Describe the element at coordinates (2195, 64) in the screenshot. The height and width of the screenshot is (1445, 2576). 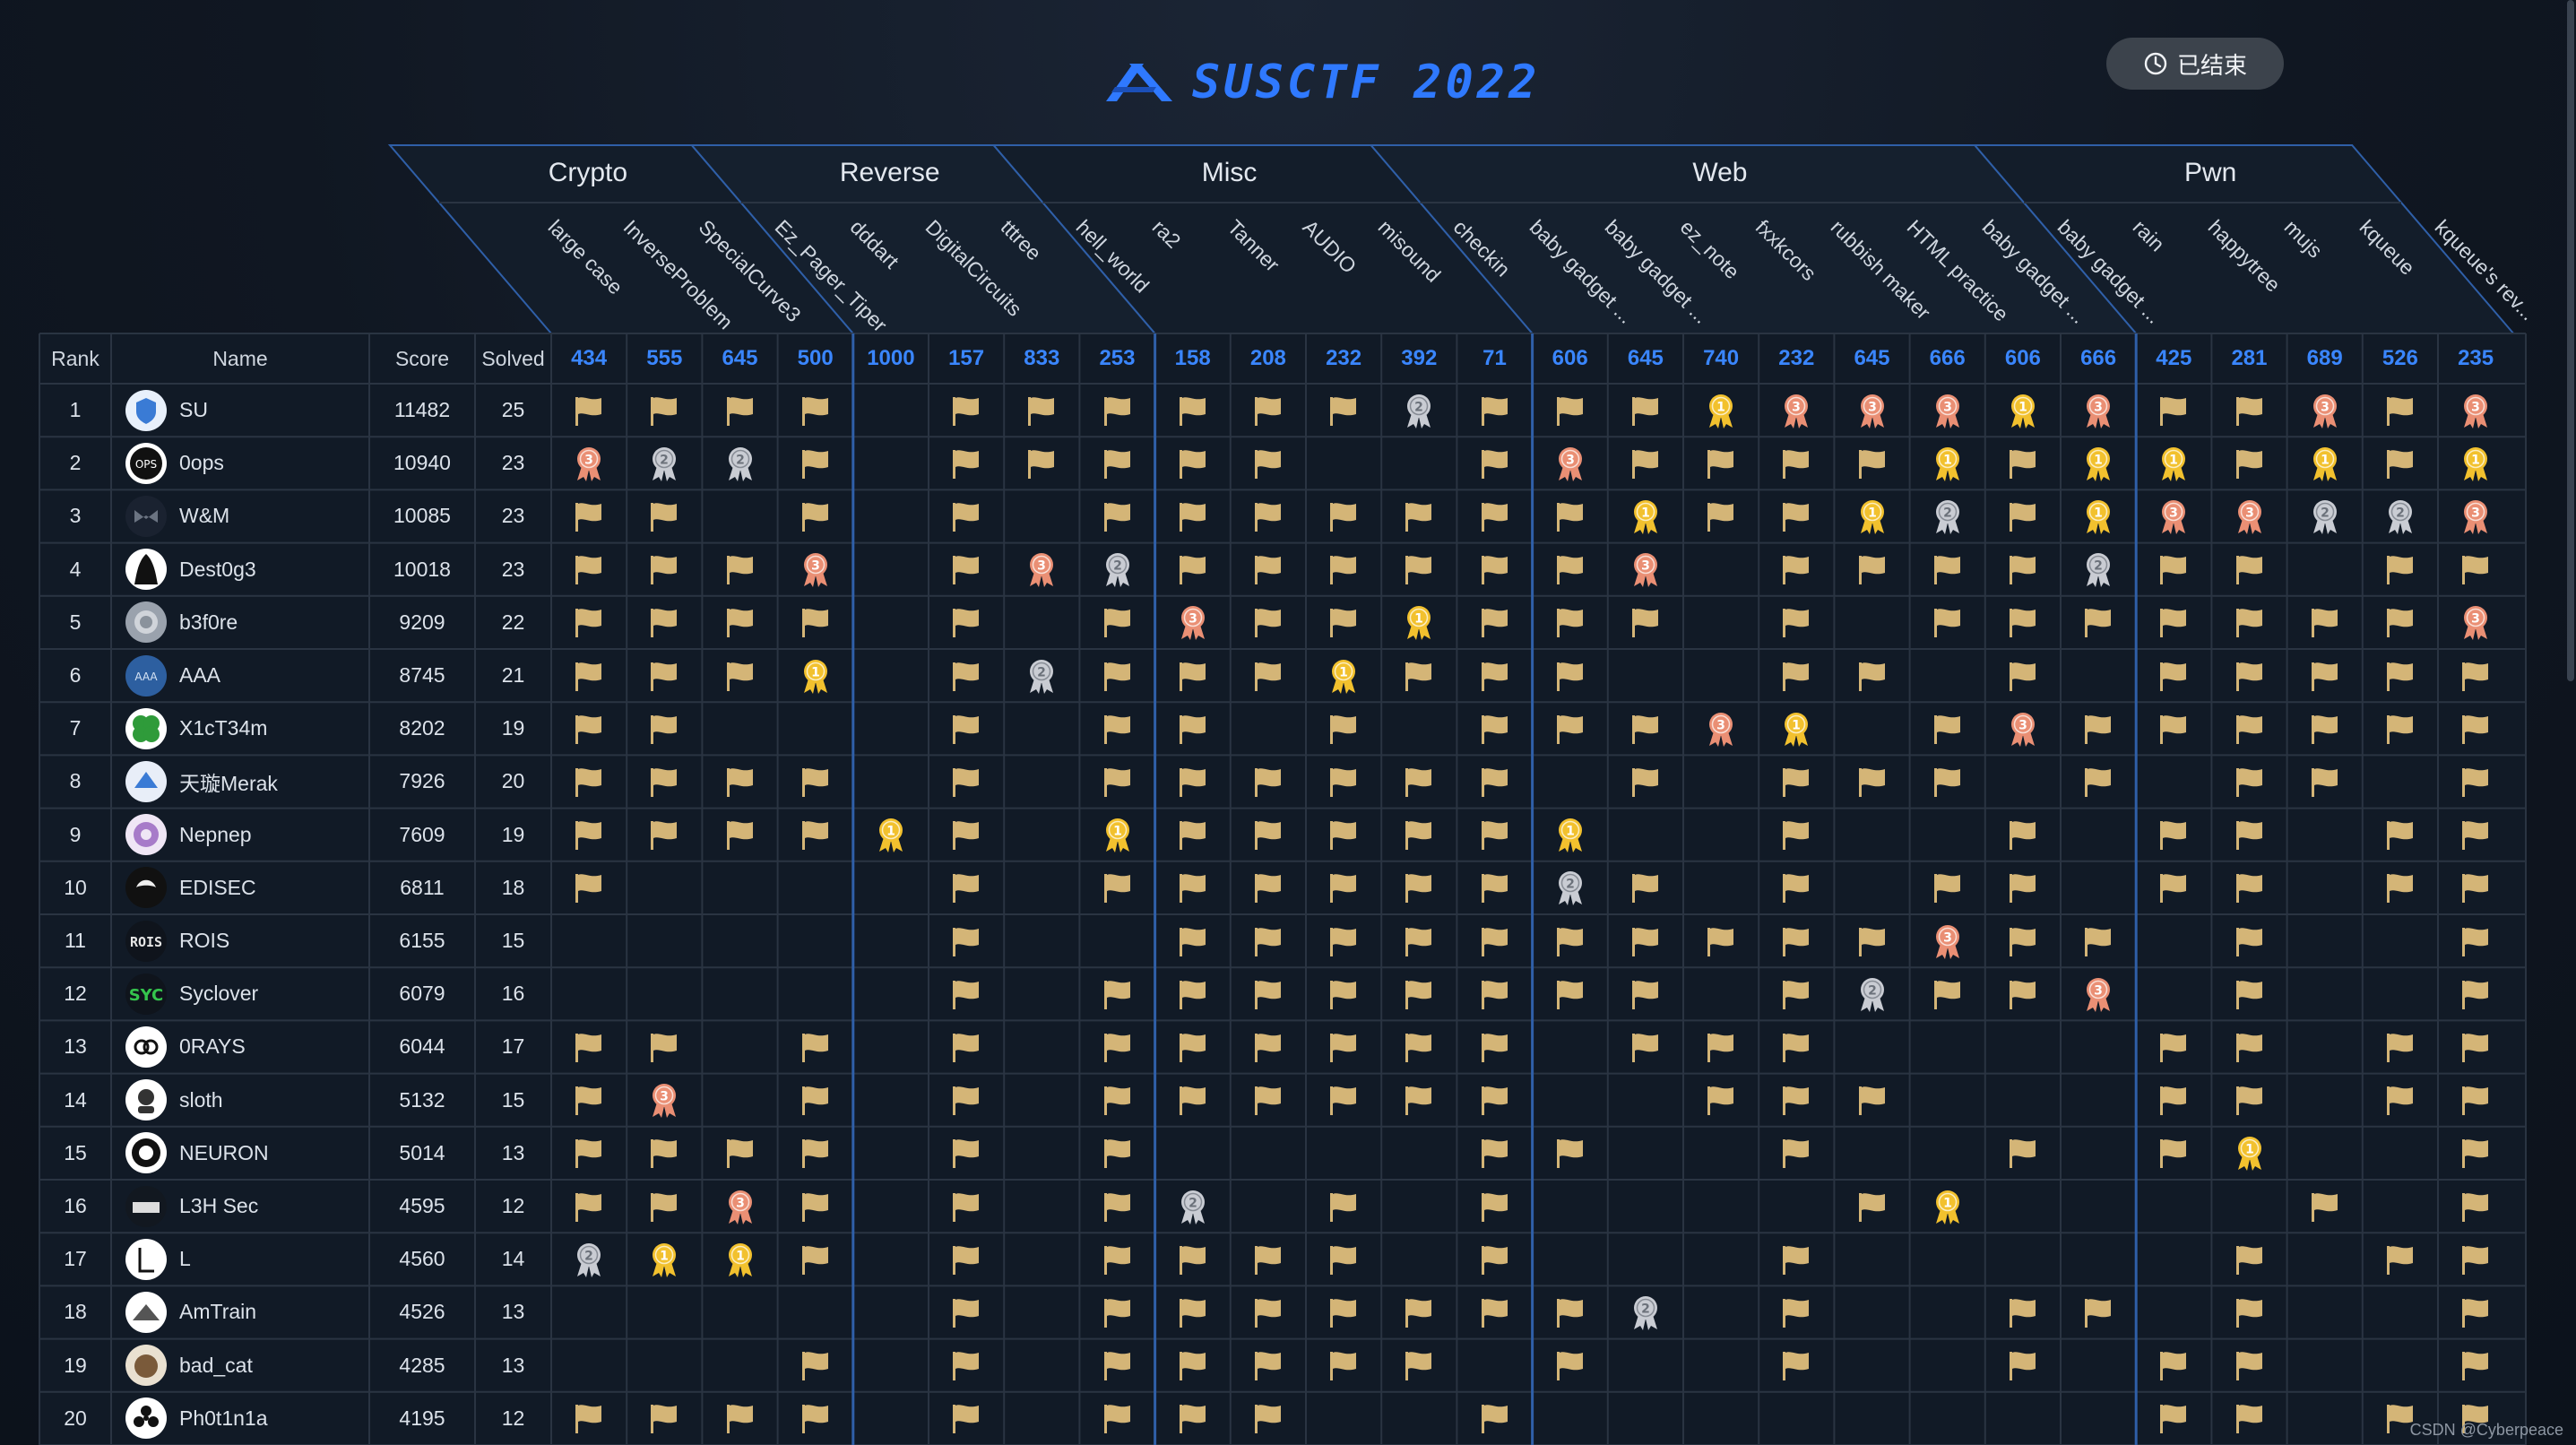
I see `contest-status-button: 已结束` at that location.